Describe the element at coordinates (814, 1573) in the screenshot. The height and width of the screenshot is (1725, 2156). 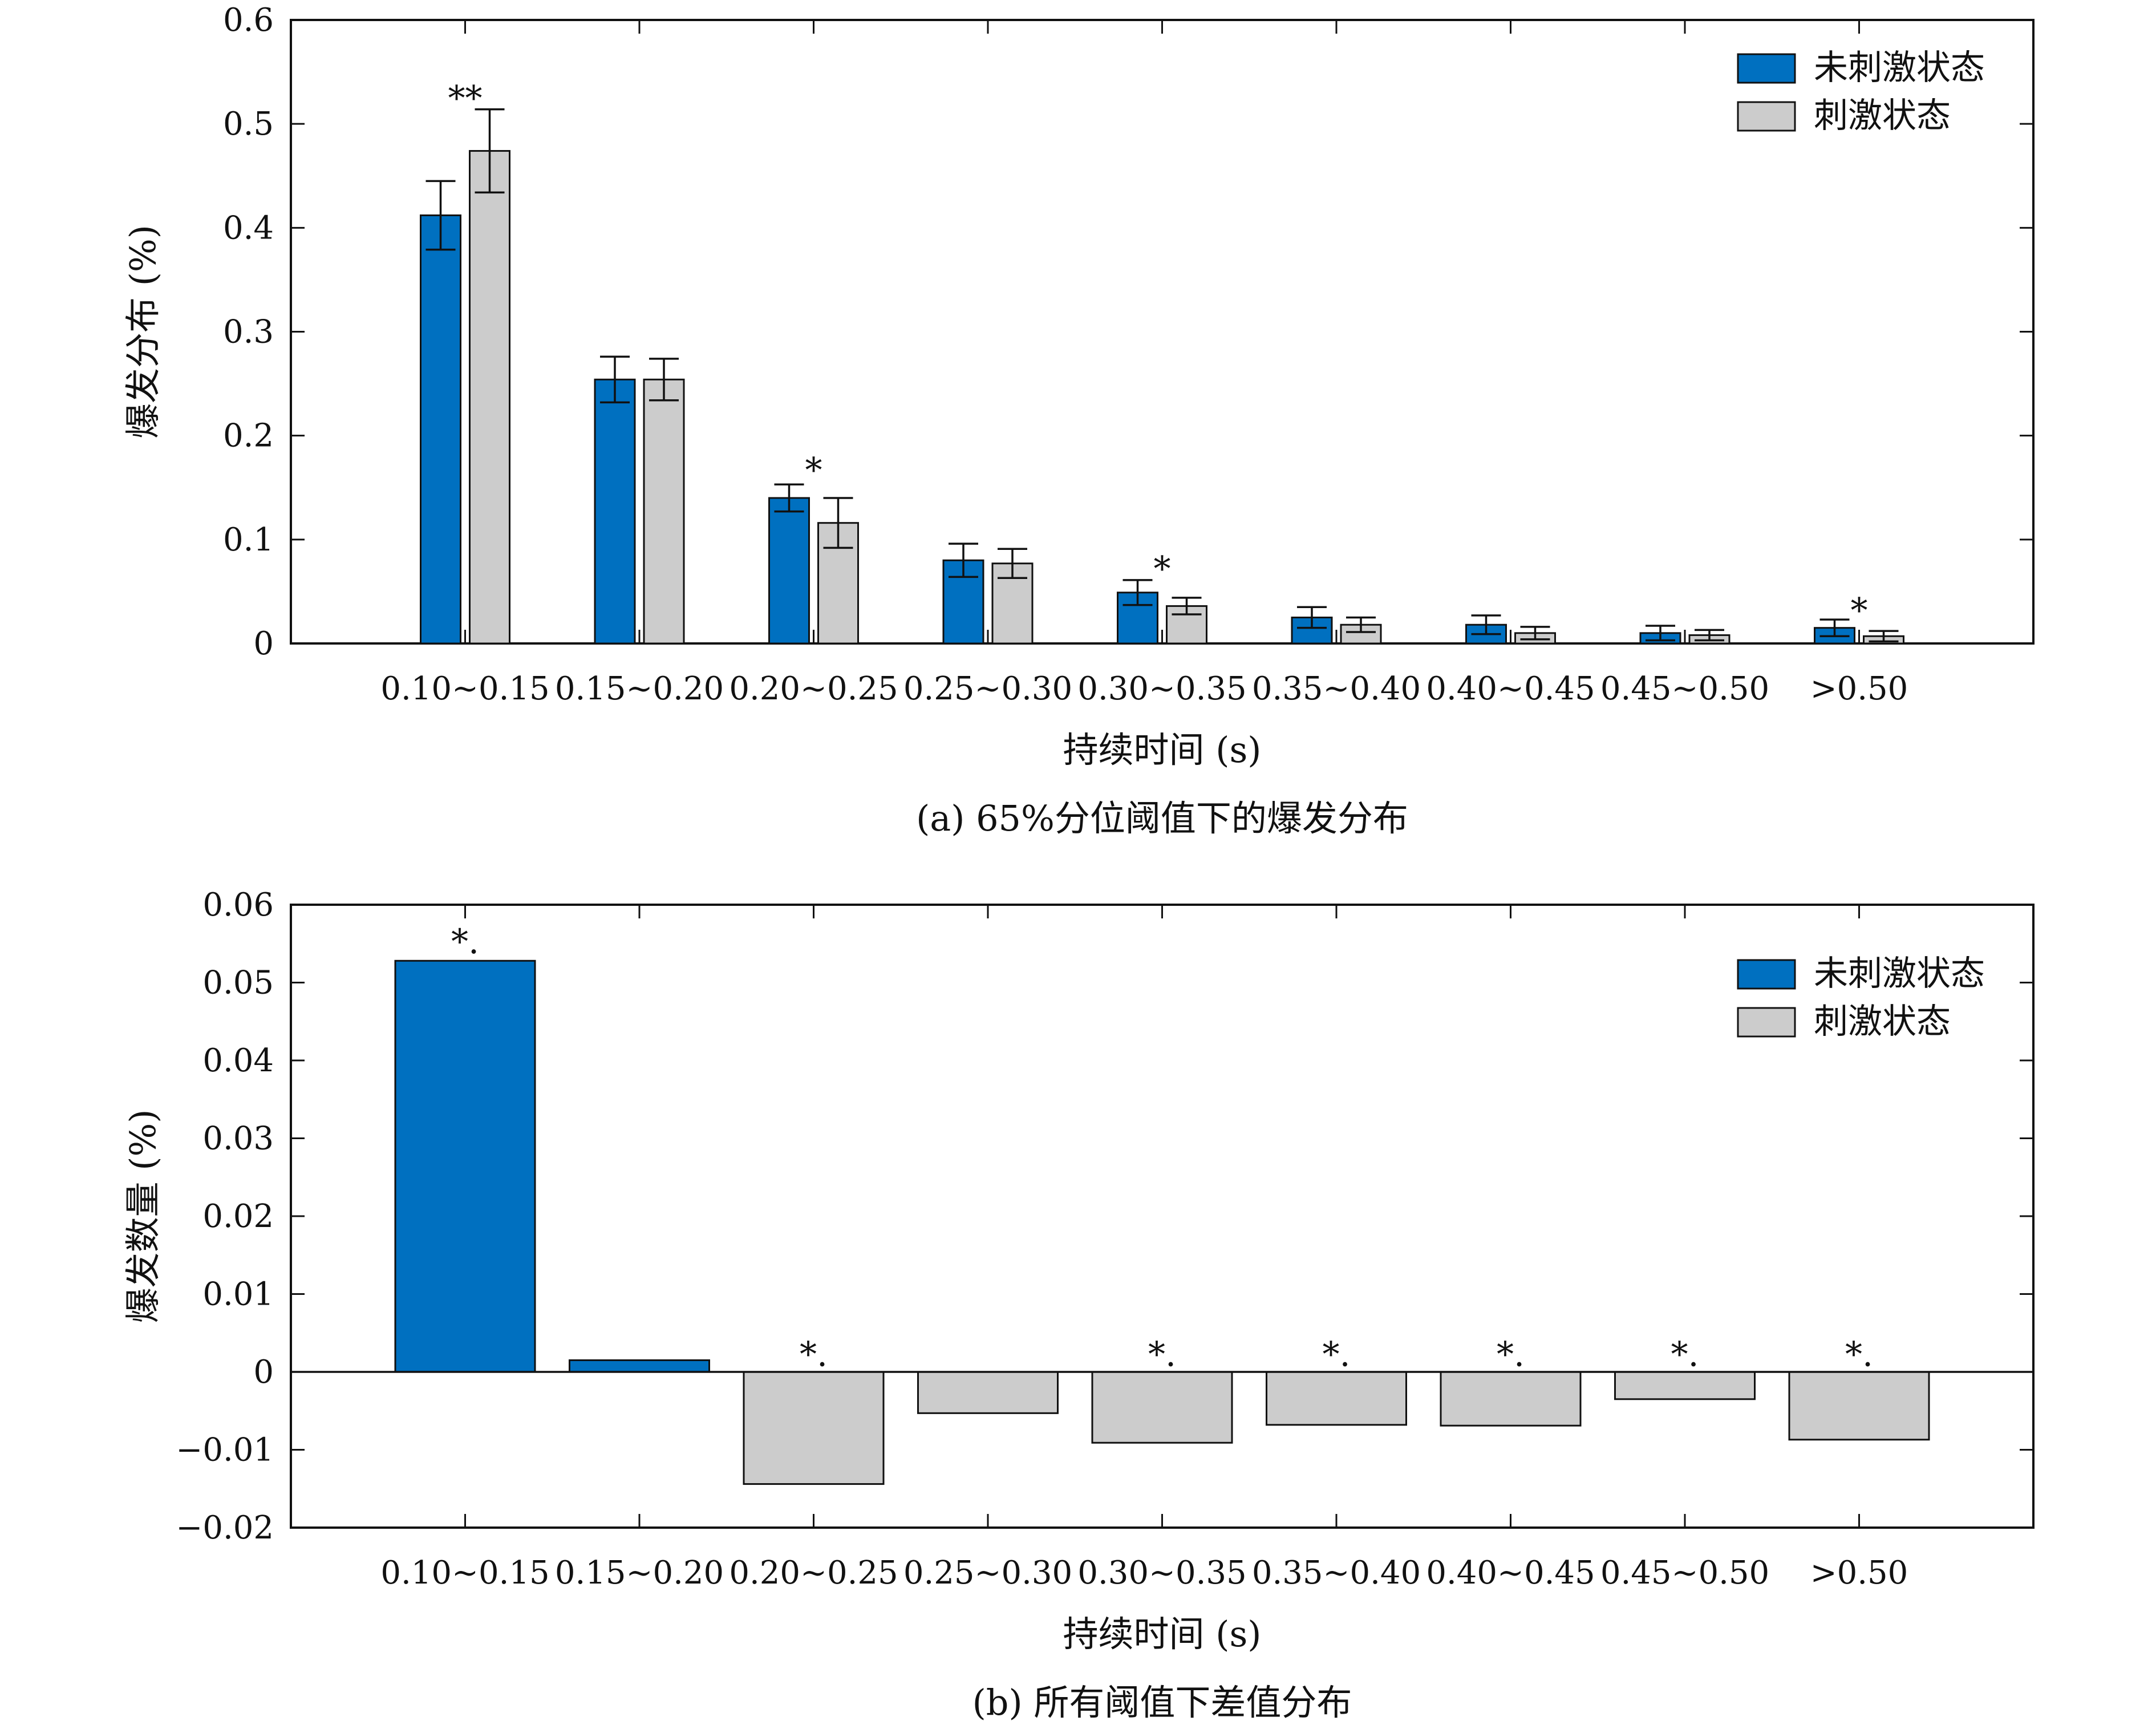
I see `chart-b-xtick-label: 0.20~0.25` at that location.